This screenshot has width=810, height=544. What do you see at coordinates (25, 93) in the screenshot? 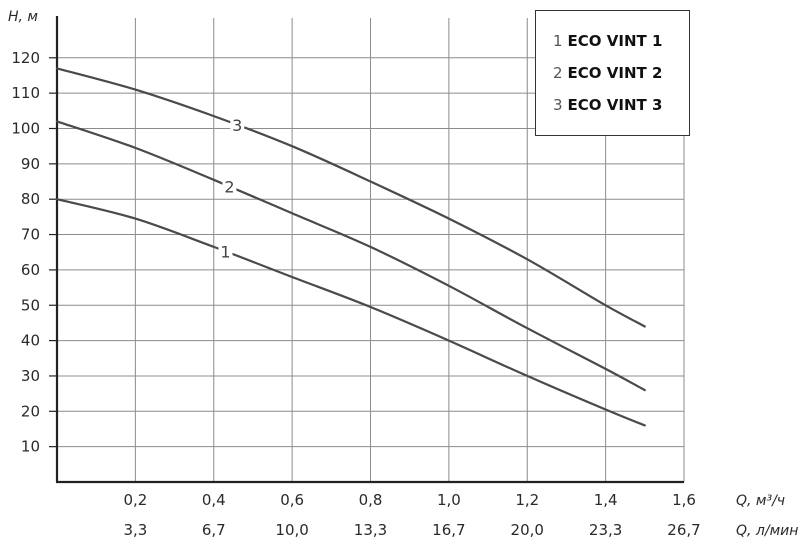
I see `y-tick-label: 110` at bounding box center [25, 93].